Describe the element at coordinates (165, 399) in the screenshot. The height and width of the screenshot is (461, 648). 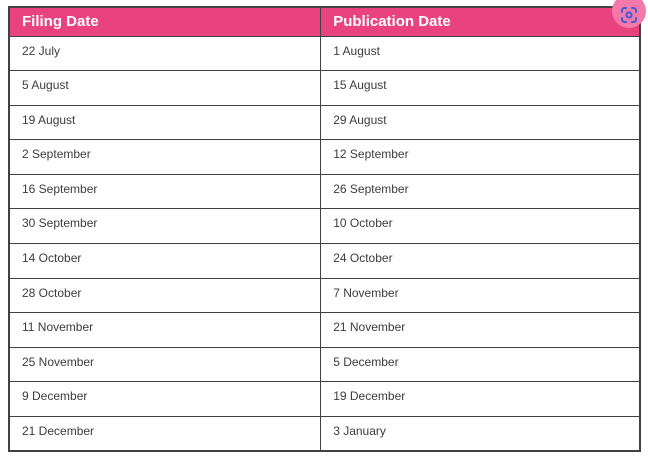
I see `filing-date-cell: 9 December` at that location.